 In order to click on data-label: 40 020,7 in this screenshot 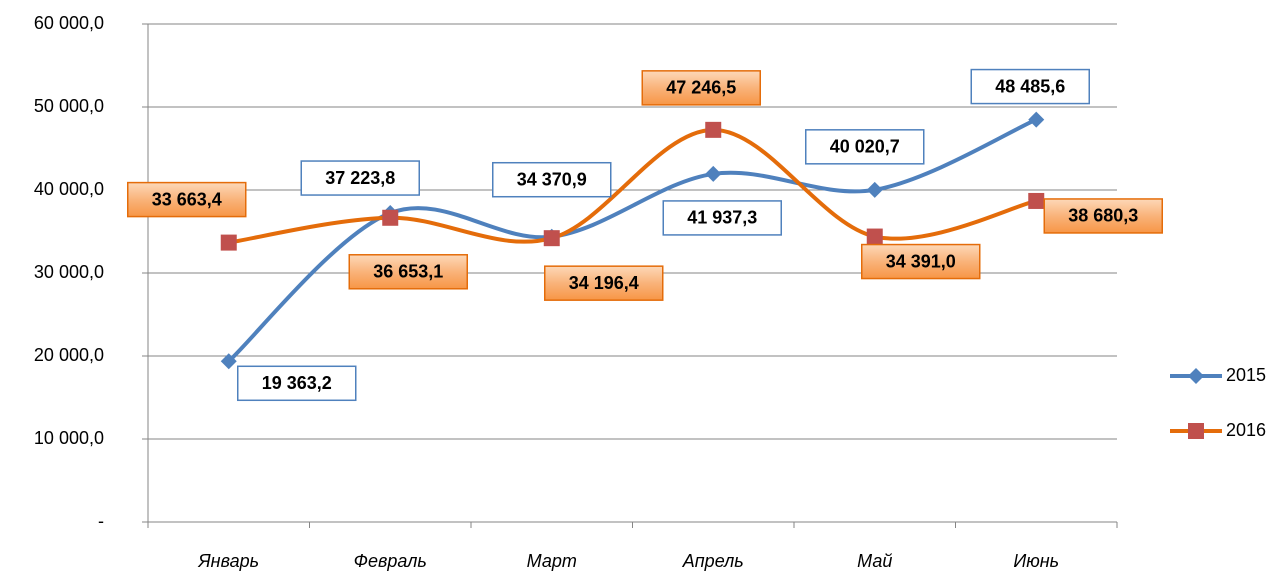, I will do `click(865, 147)`.